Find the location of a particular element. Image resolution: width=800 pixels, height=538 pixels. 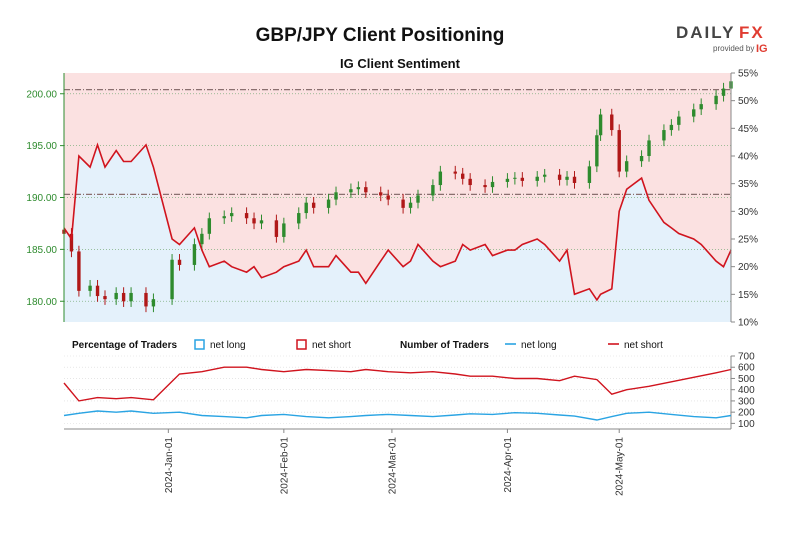

date-tick-label-2: 2024-Mar-01 is located at coordinates (392, 466).